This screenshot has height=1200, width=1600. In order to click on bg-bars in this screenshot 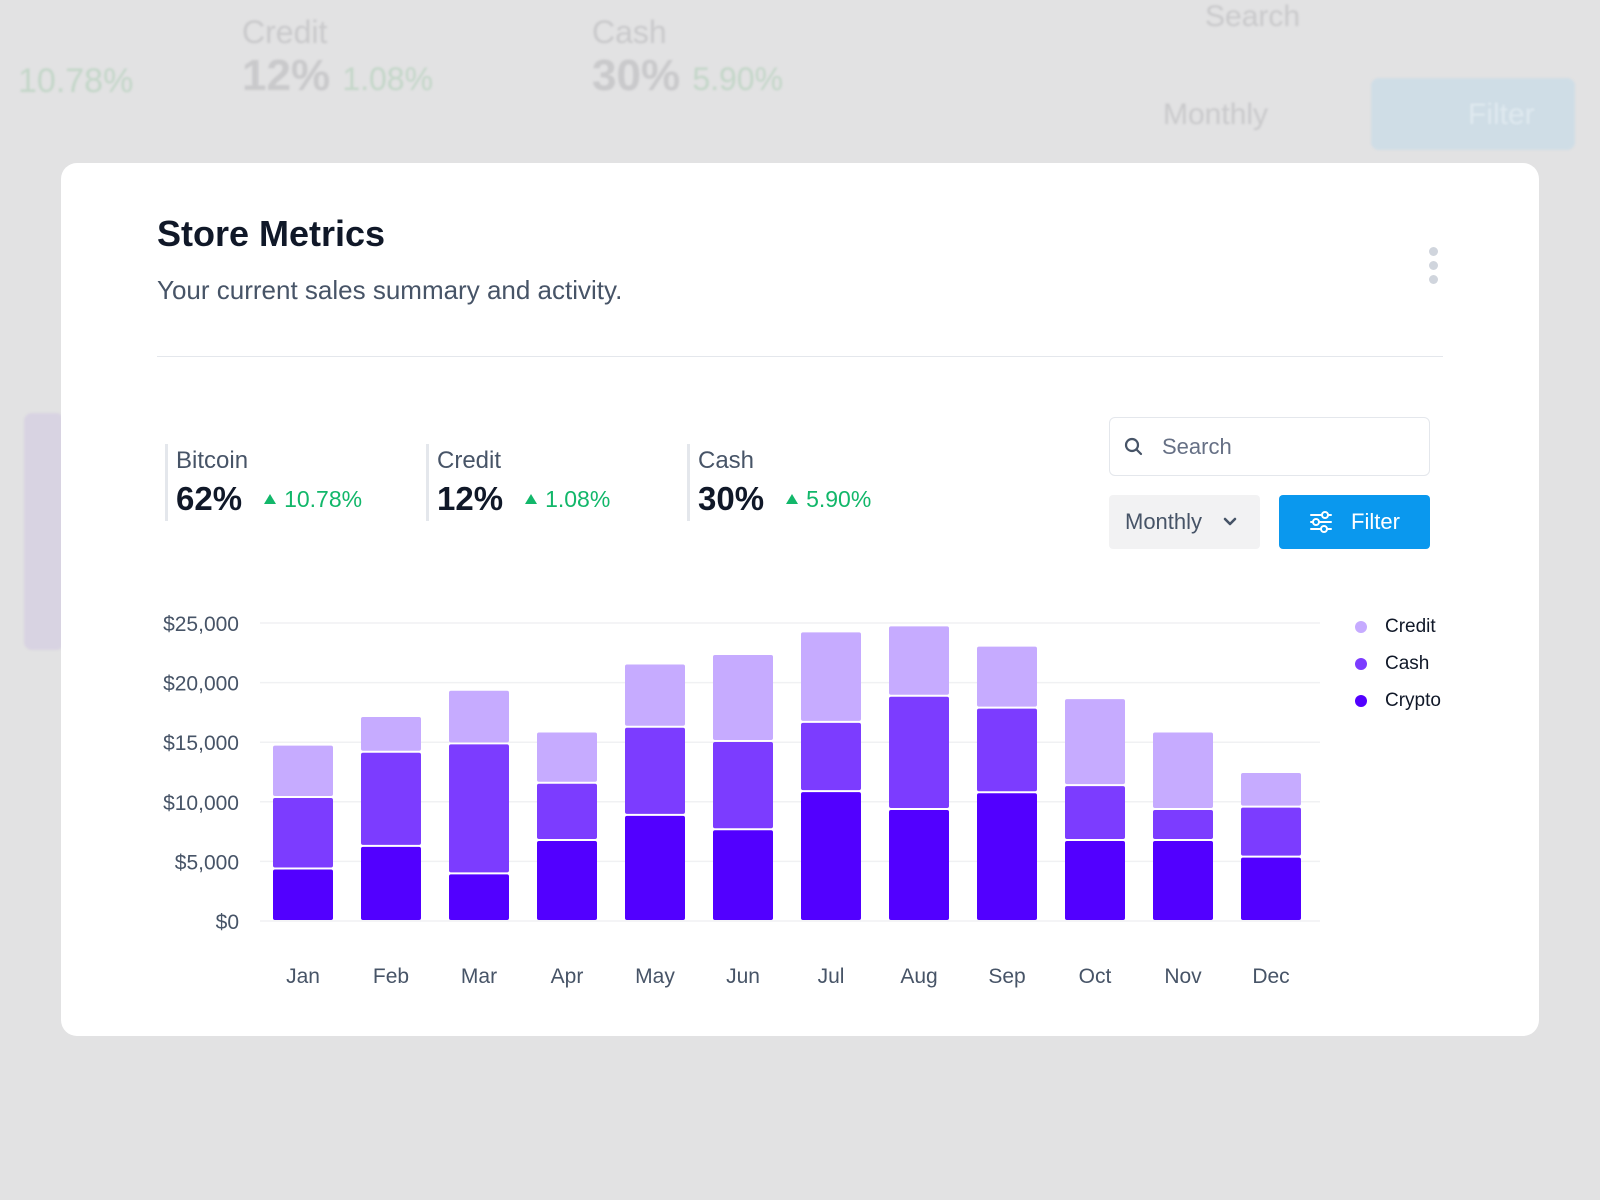, I will do `click(44, 531)`.